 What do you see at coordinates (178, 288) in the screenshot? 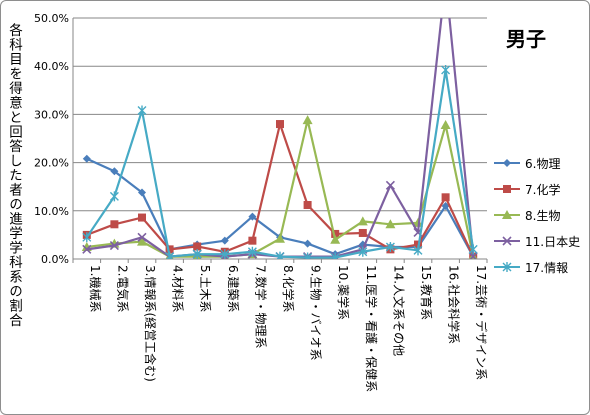
I see `x-category-label: 4.材料系` at bounding box center [178, 288].